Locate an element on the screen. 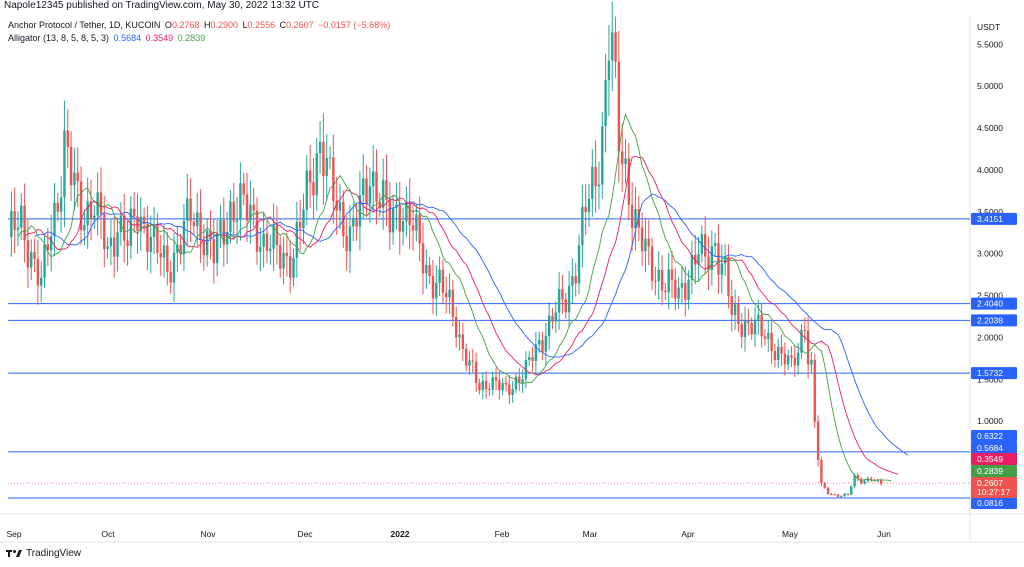 Image resolution: width=1024 pixels, height=567 pixels. symbol-name: Anchor Protocol / Tether, 1D, KUCOIN is located at coordinates (84, 25).